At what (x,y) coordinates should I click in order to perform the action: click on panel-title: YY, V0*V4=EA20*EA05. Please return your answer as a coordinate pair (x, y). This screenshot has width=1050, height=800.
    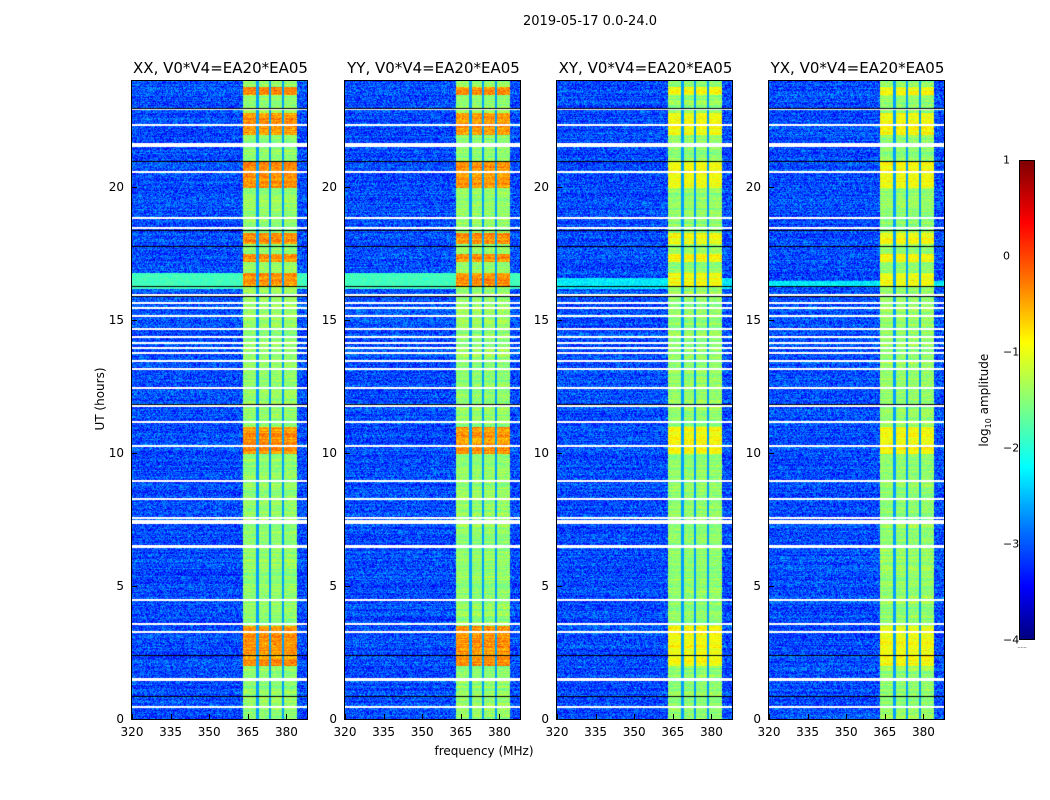
    Looking at the image, I should click on (433, 68).